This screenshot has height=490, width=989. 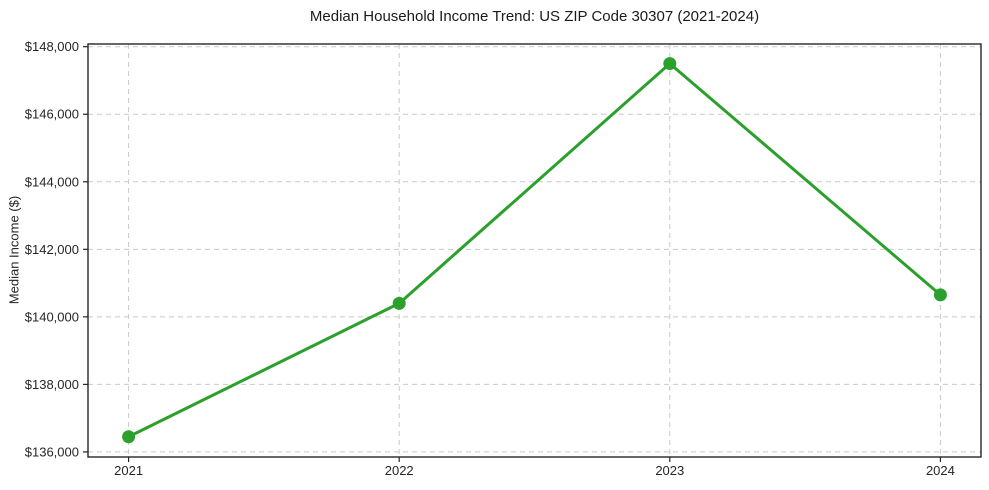 I want to click on x-tick-label: 2022, so click(x=399, y=470).